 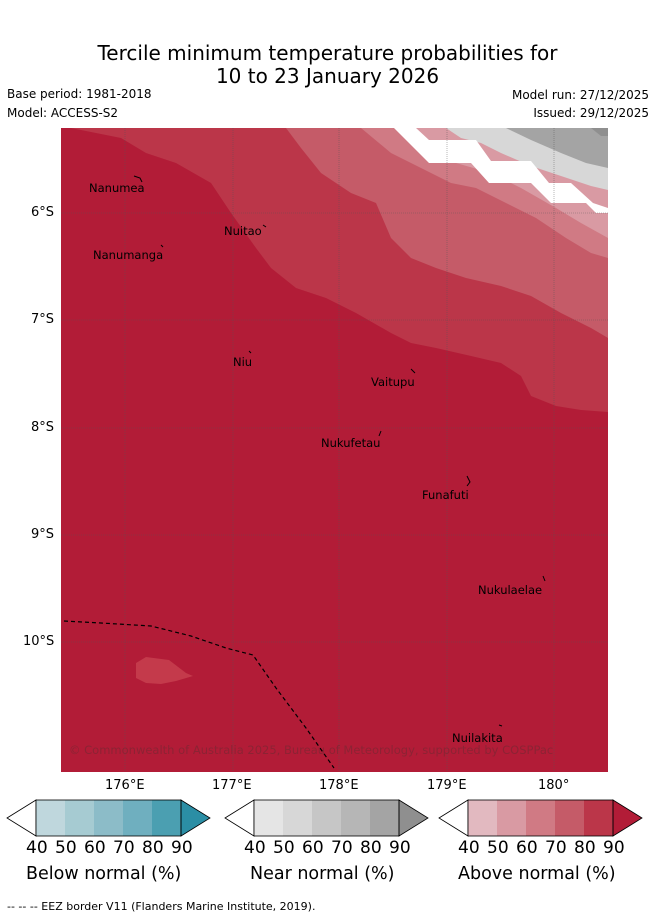 I want to click on title-line-2: 10 to 23 January 2026, so click(x=327, y=76).